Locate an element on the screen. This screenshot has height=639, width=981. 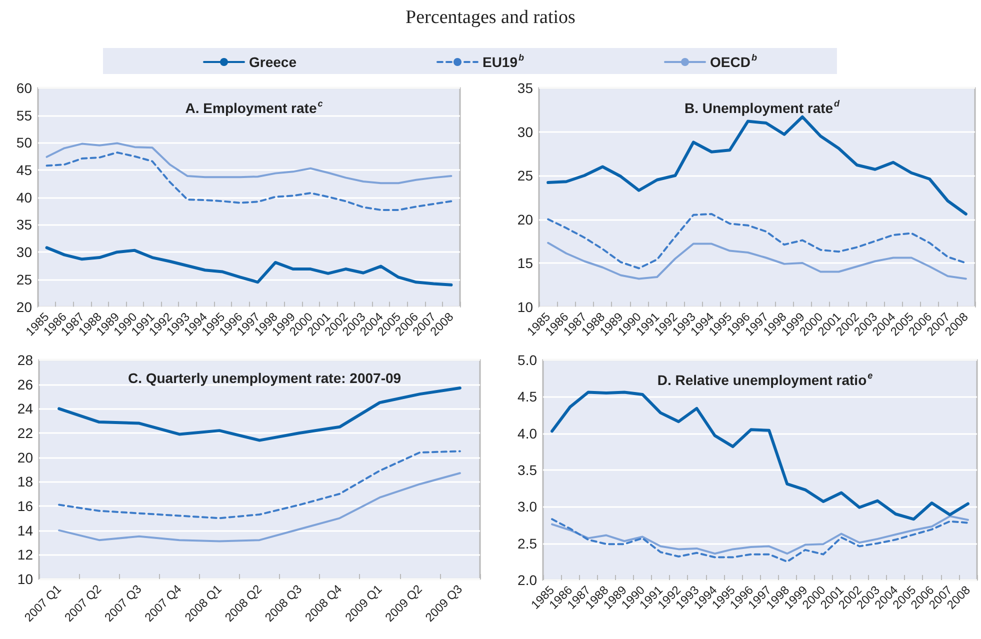
y-tick-label: 60 is located at coordinates (24, 88).